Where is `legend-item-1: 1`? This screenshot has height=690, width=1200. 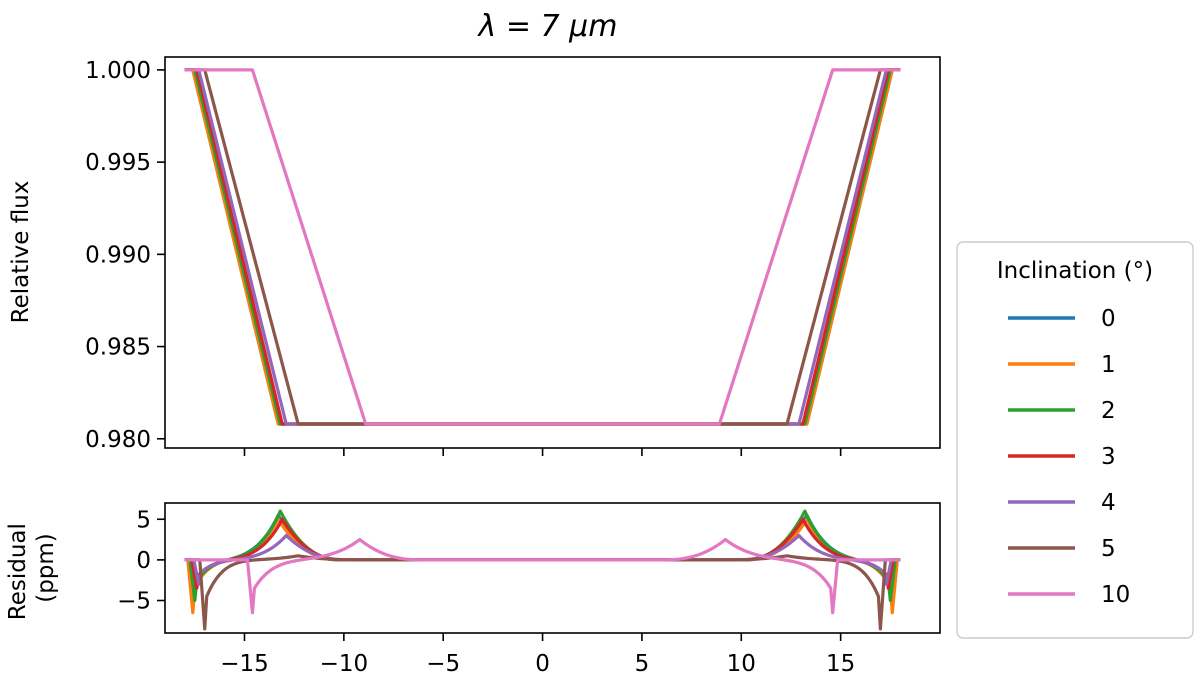 legend-item-1: 1 is located at coordinates (1062, 365).